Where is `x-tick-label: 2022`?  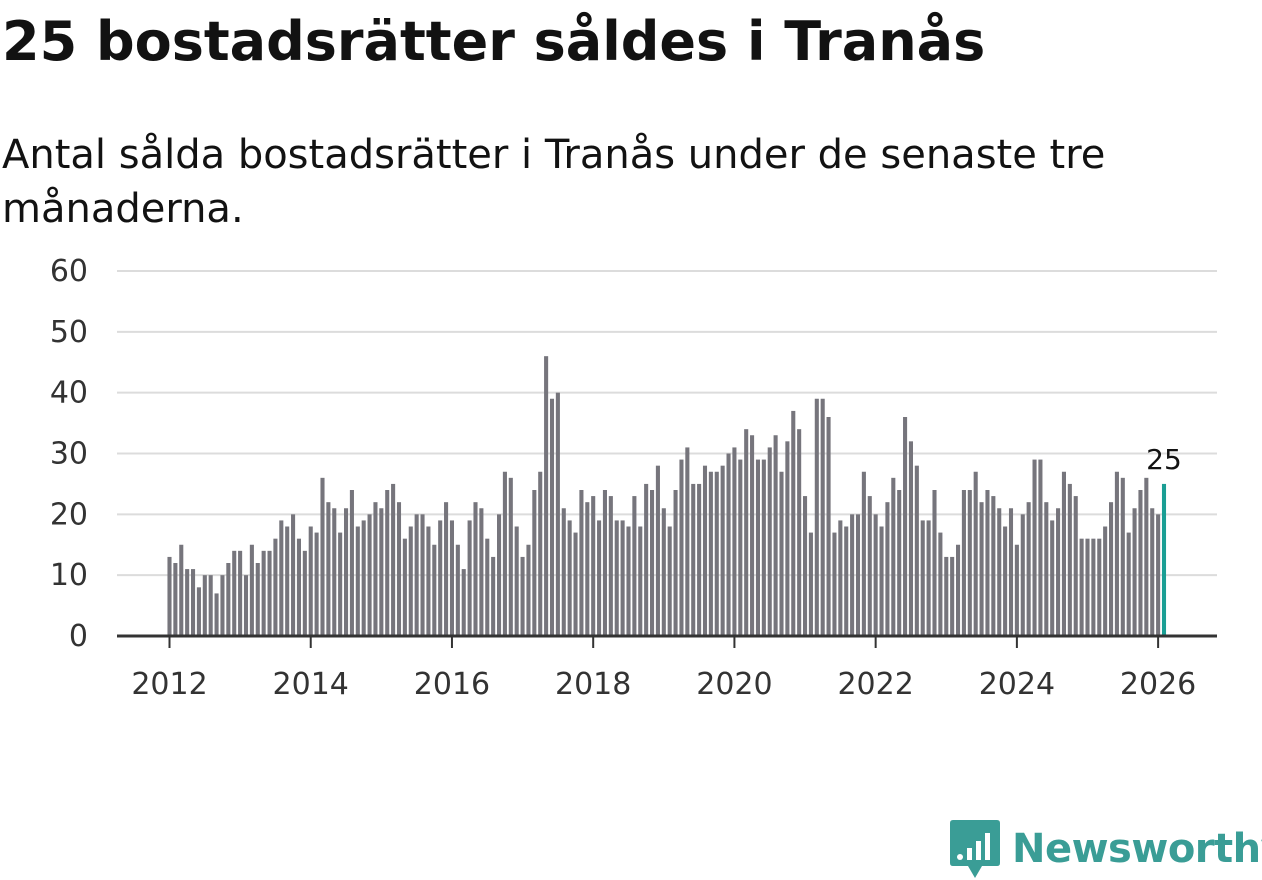
x-tick-label: 2022 is located at coordinates (875, 684).